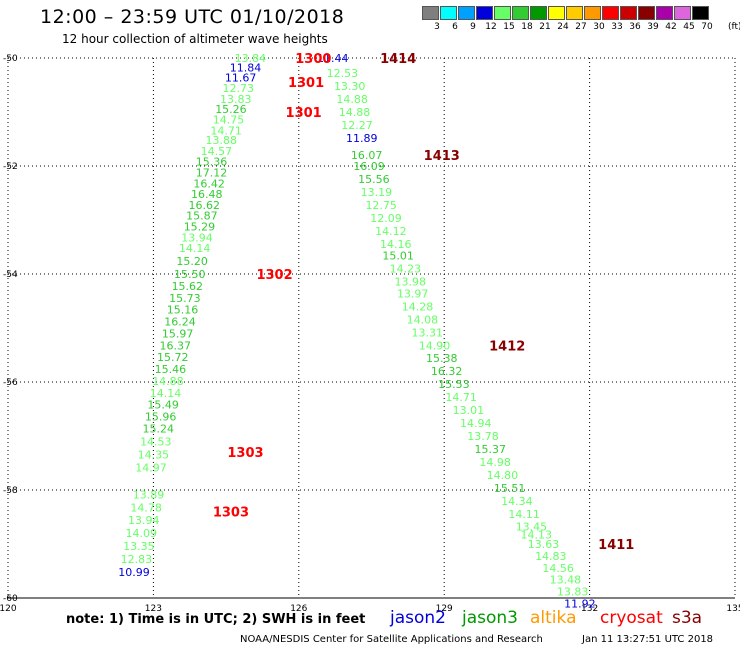 The width and height of the screenshot is (740, 650). Describe the element at coordinates (510, 488) in the screenshot. I see `wave-height-label: 15.51` at that location.